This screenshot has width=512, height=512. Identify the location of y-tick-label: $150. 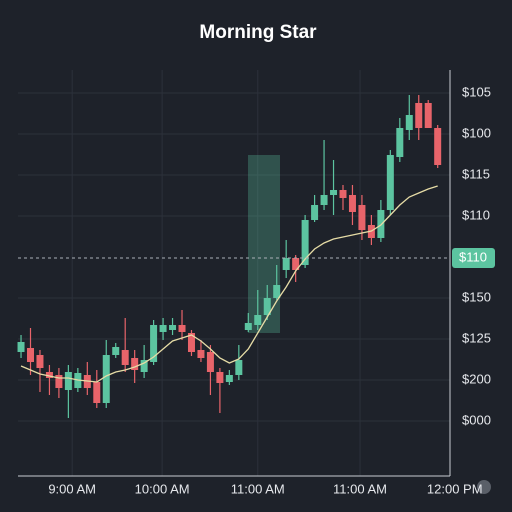
(476, 296).